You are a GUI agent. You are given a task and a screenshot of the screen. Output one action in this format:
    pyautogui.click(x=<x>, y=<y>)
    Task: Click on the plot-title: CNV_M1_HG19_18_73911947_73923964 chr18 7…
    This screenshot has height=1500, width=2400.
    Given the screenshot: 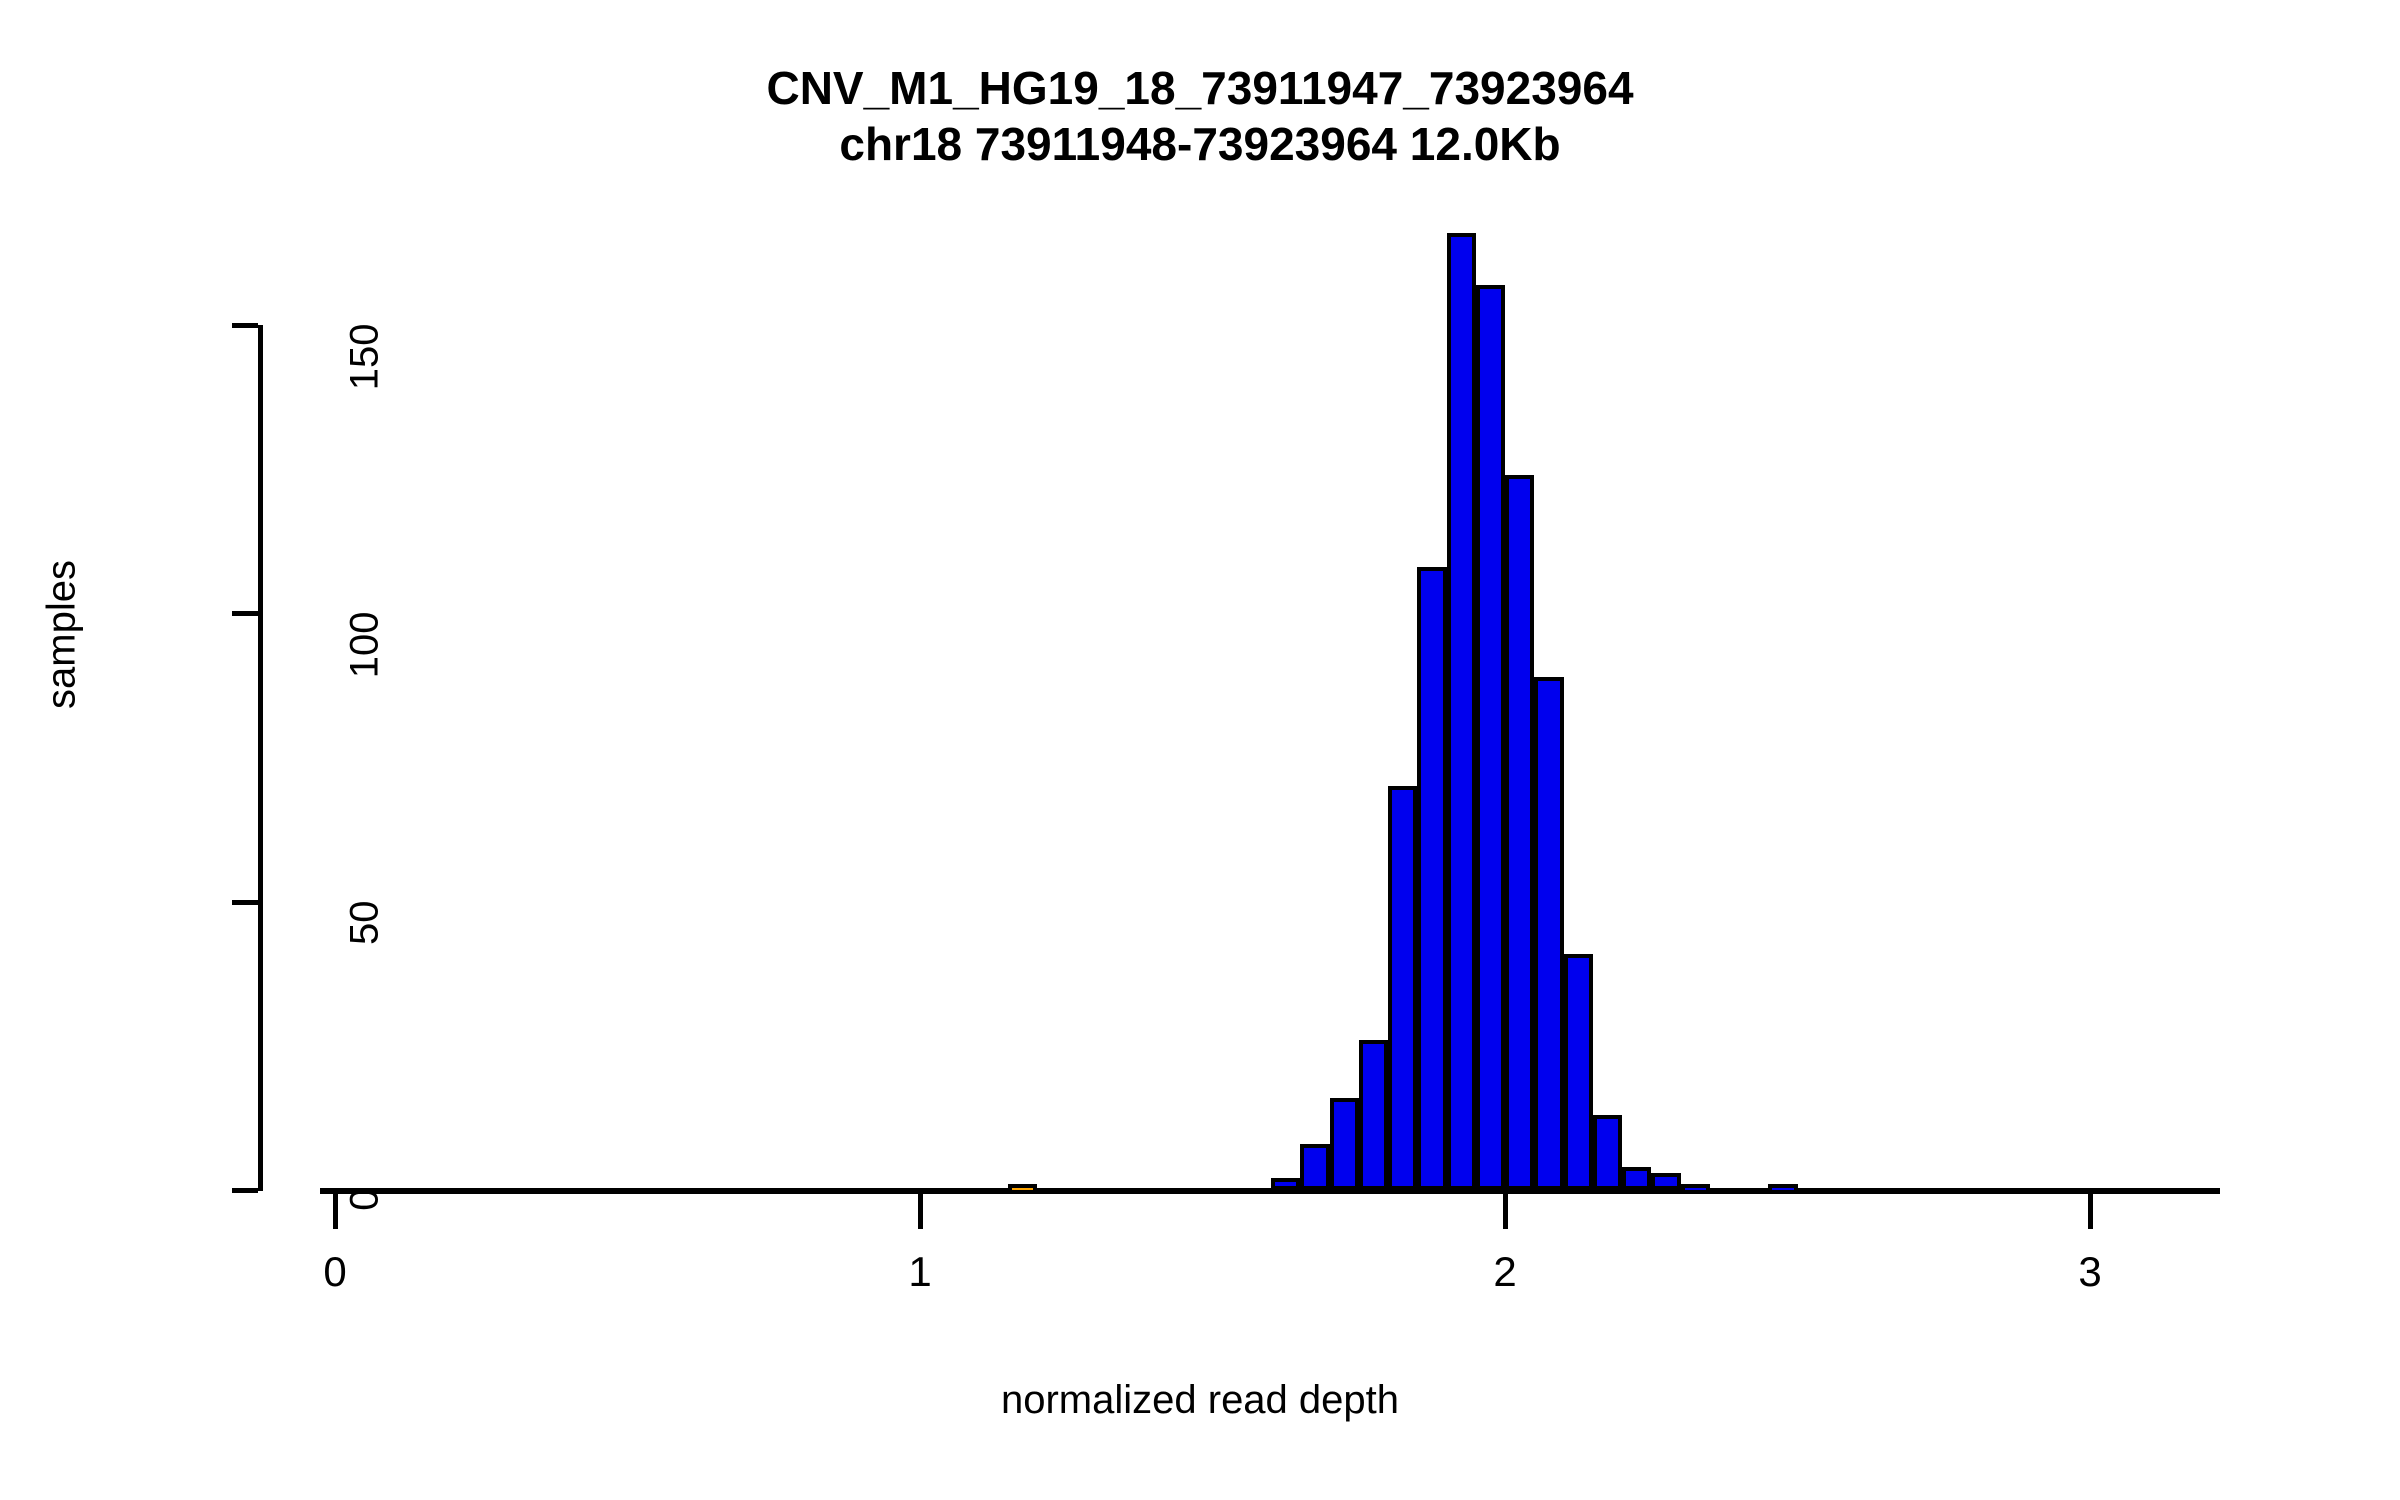 What is the action you would take?
    pyautogui.click(x=1200, y=116)
    